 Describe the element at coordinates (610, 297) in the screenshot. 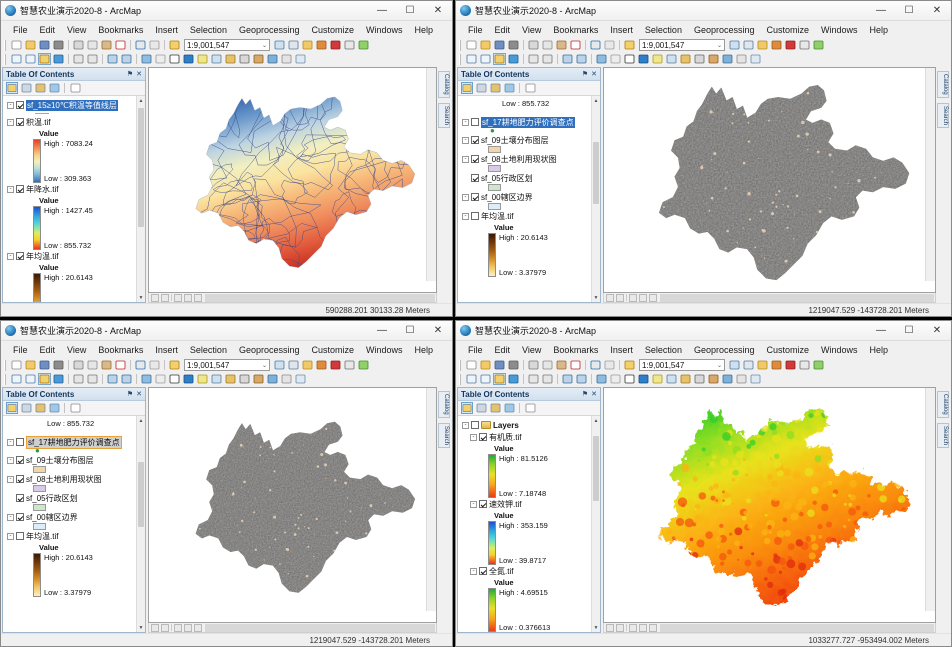

I see `data-view-button` at that location.